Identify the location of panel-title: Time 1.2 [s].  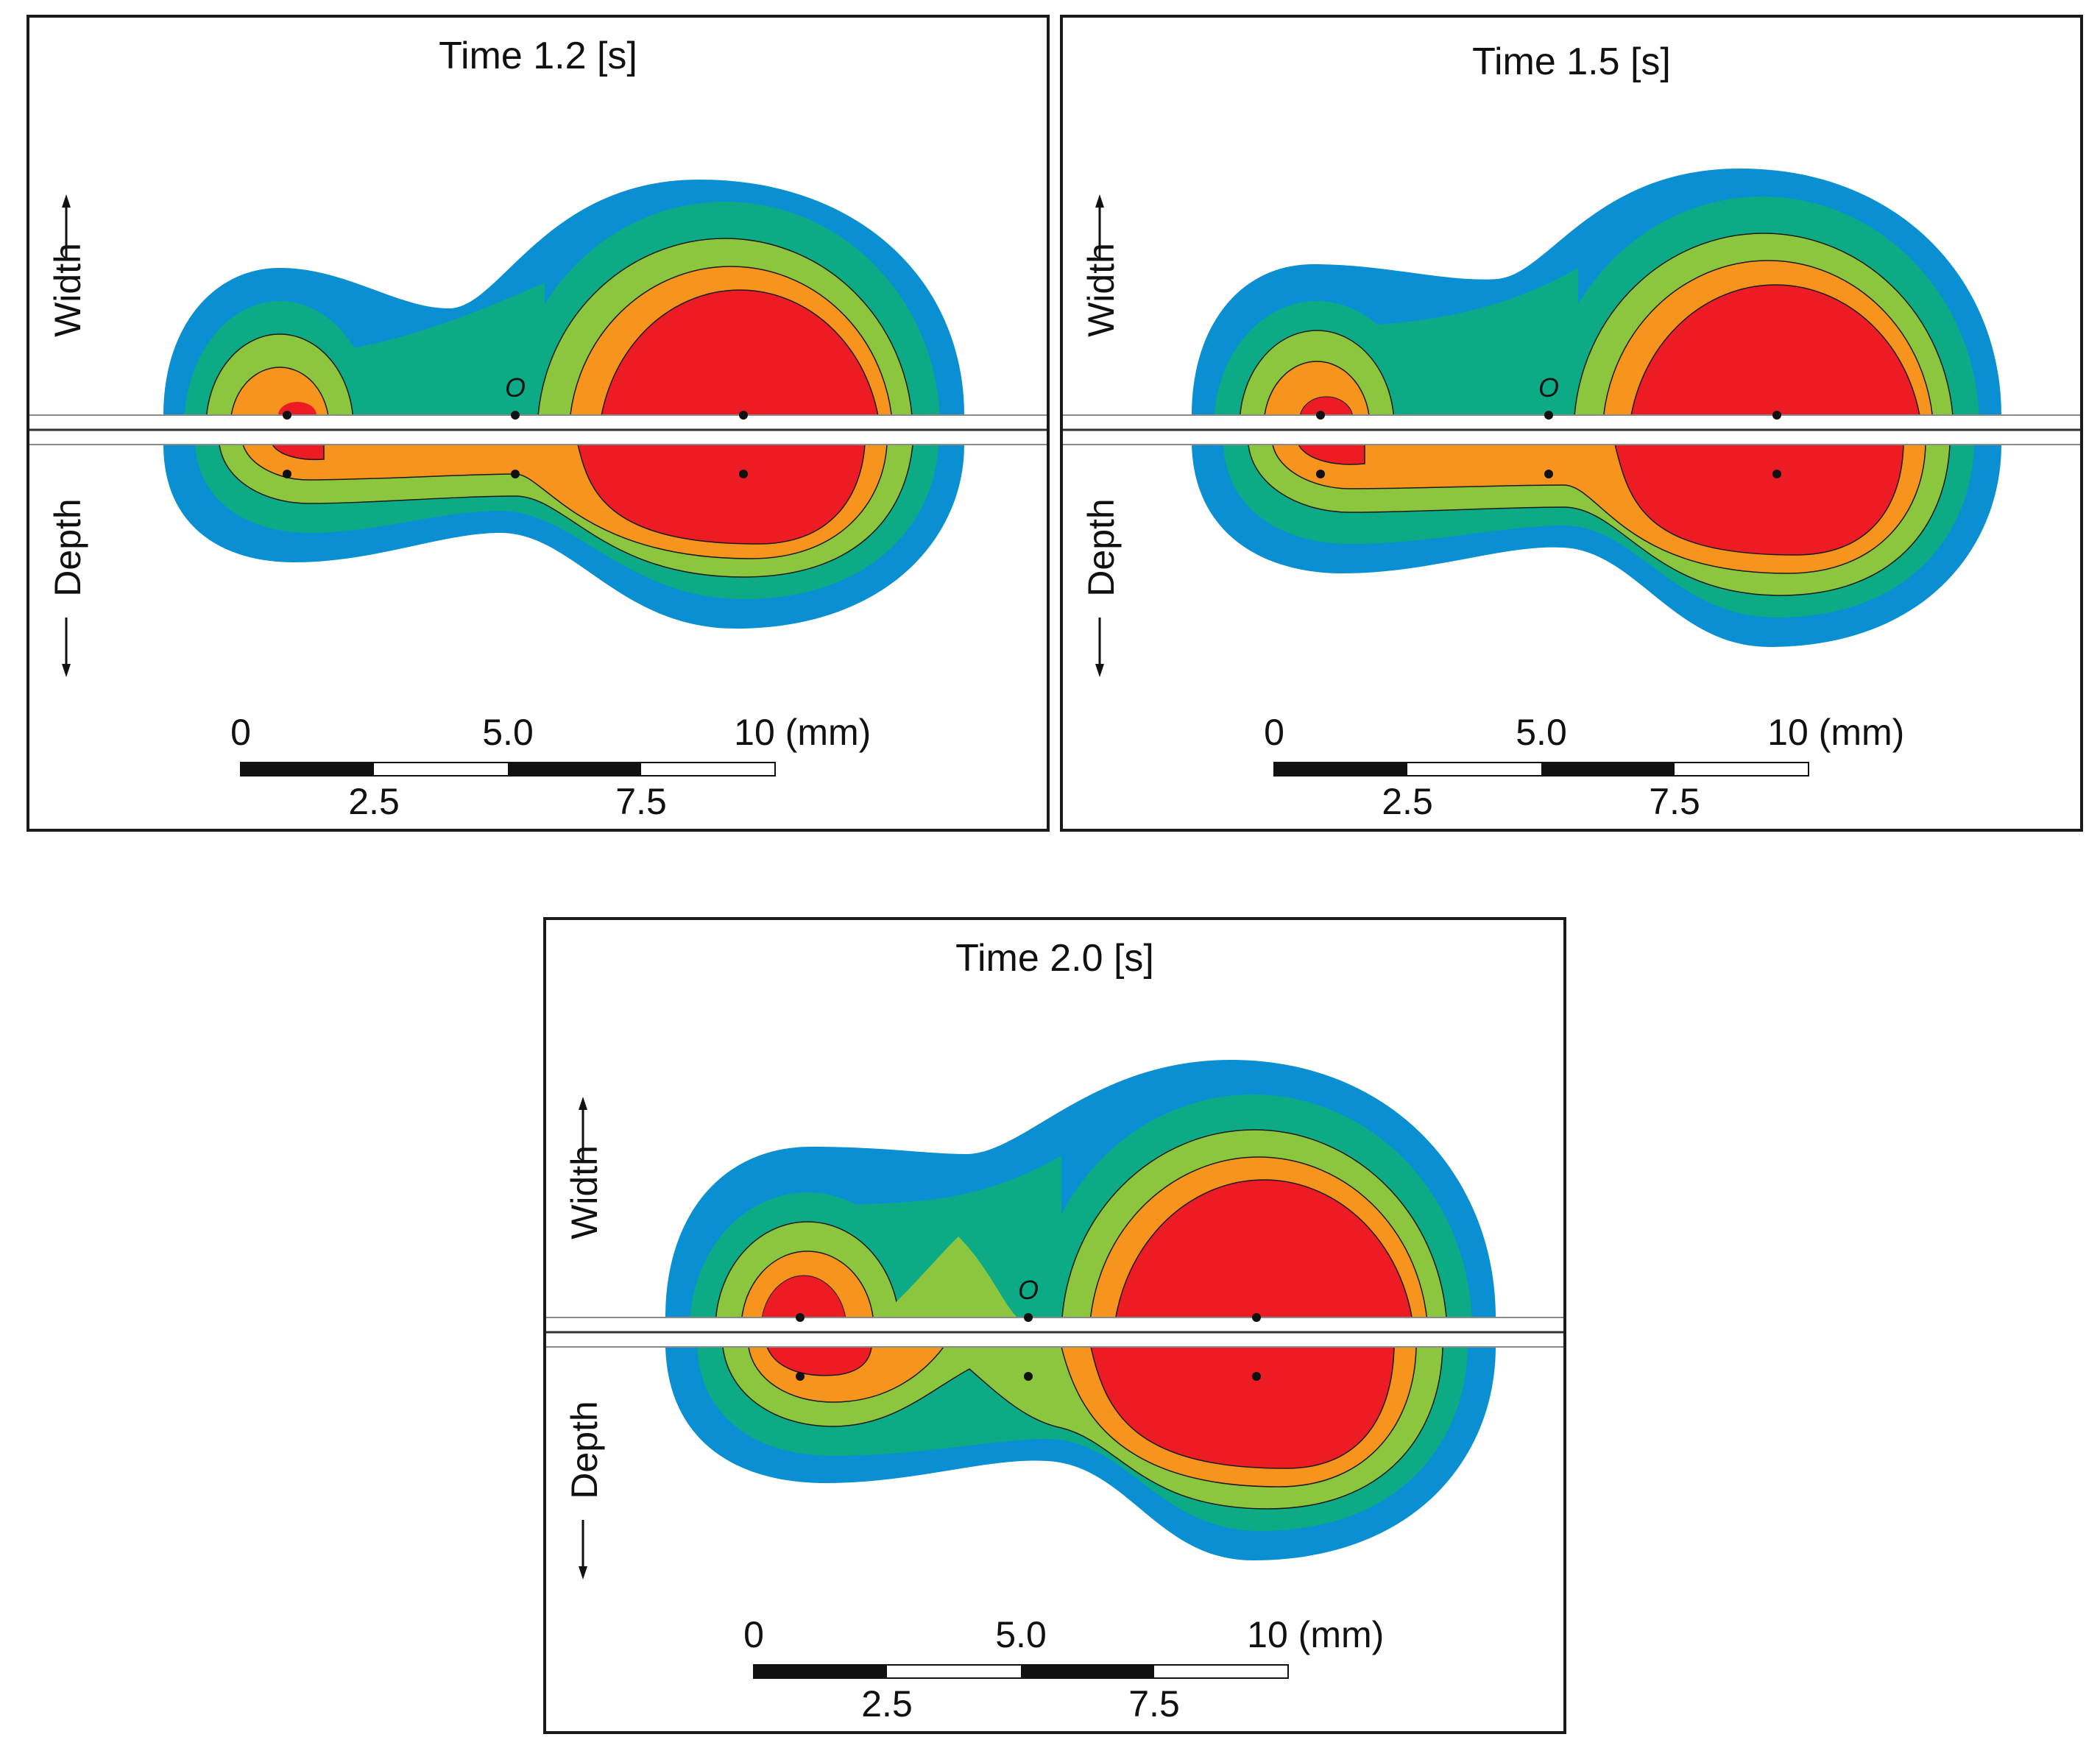
(538, 56).